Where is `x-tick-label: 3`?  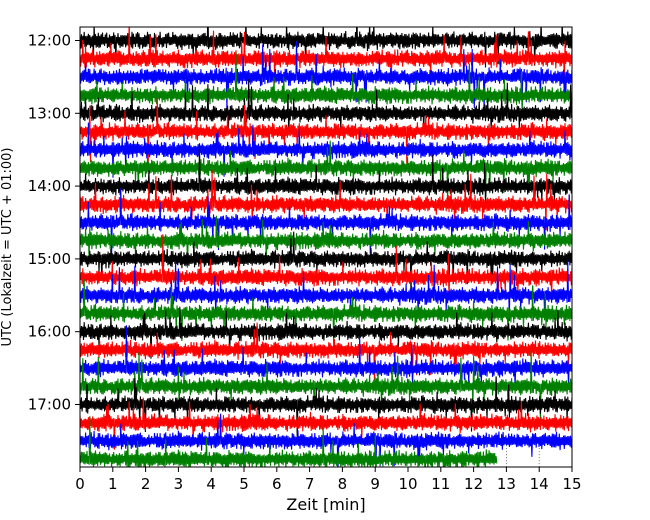
x-tick-label: 3 is located at coordinates (179, 484).